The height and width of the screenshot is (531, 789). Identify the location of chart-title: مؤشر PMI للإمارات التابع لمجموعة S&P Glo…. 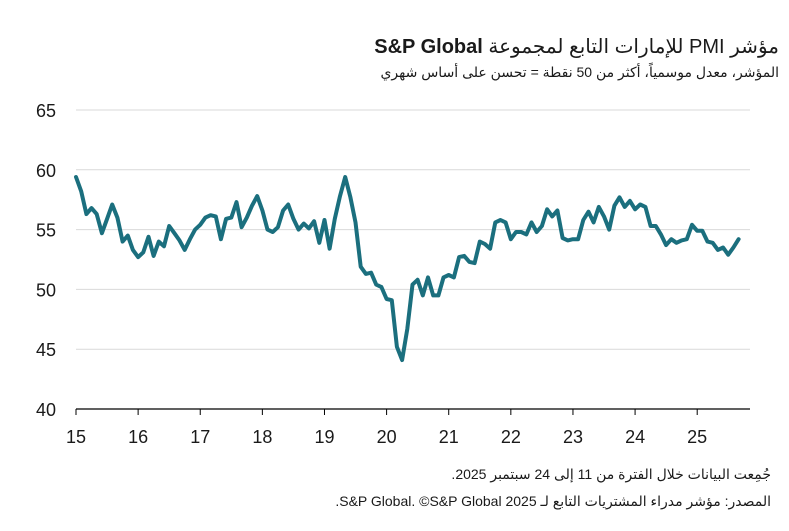
(399, 46).